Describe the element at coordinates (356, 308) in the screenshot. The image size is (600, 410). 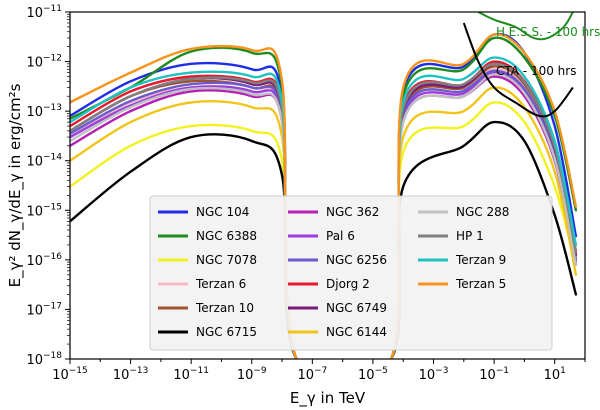
I see `legend-label: NGC 6749` at that location.